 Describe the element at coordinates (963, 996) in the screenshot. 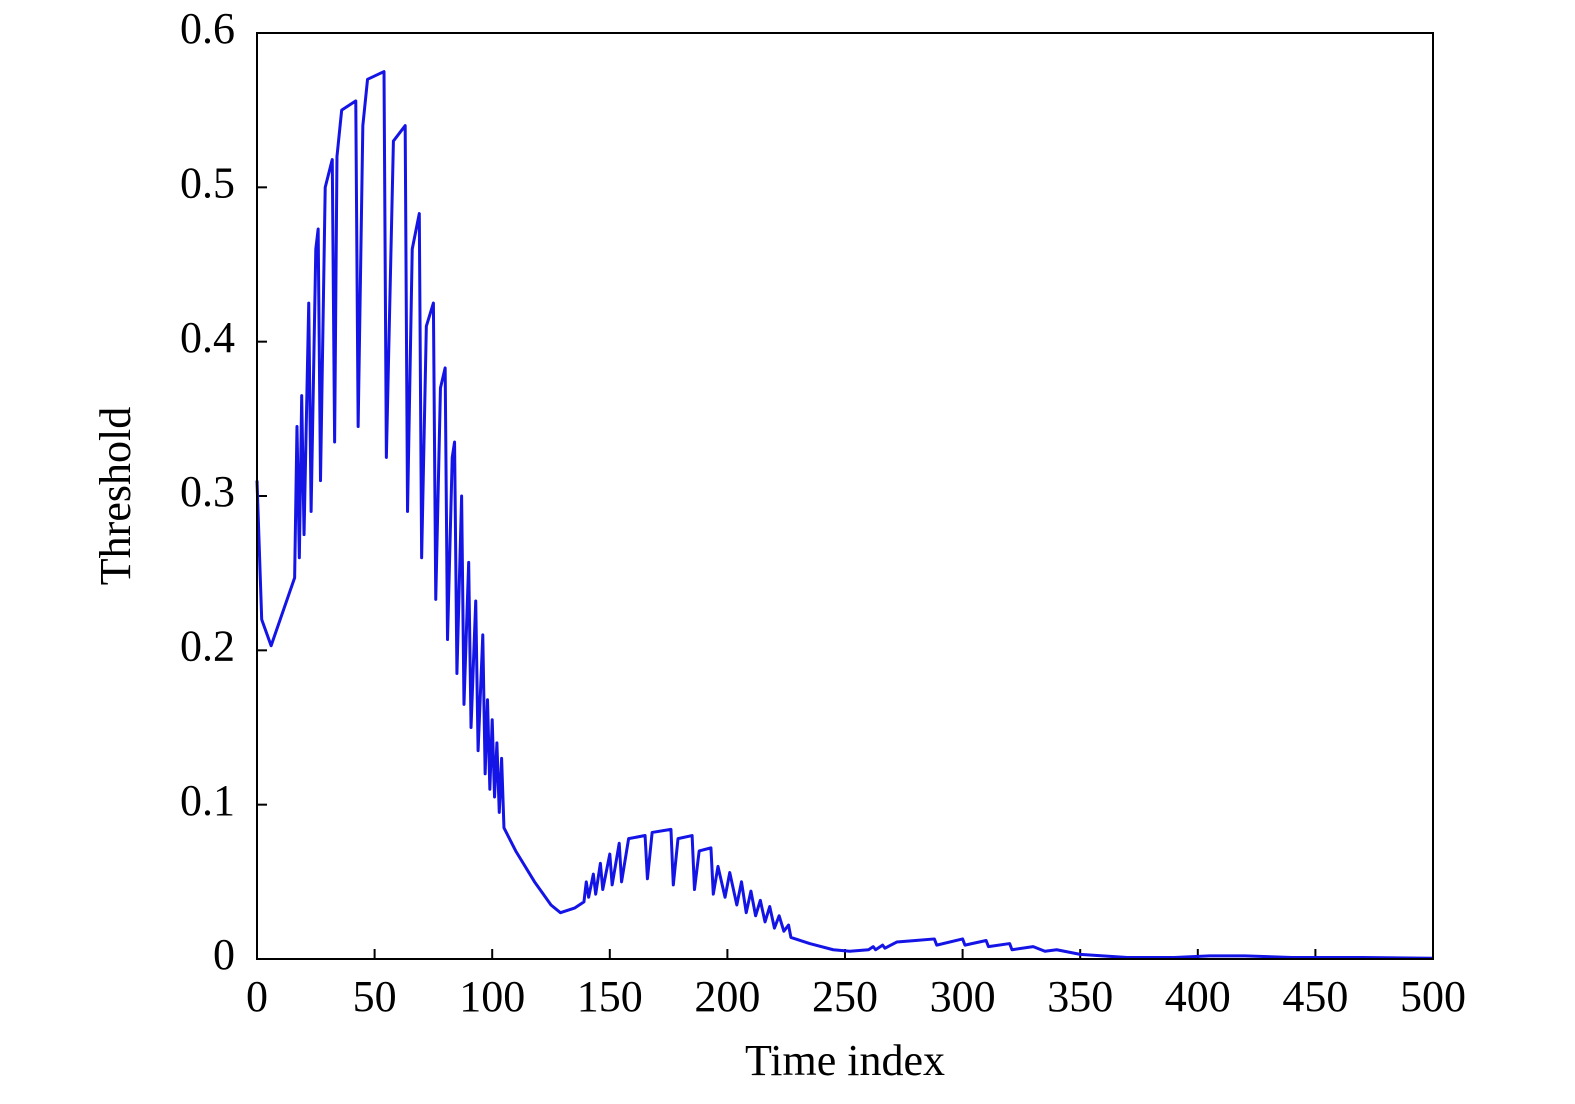

I see `x-tick-label: 300` at that location.